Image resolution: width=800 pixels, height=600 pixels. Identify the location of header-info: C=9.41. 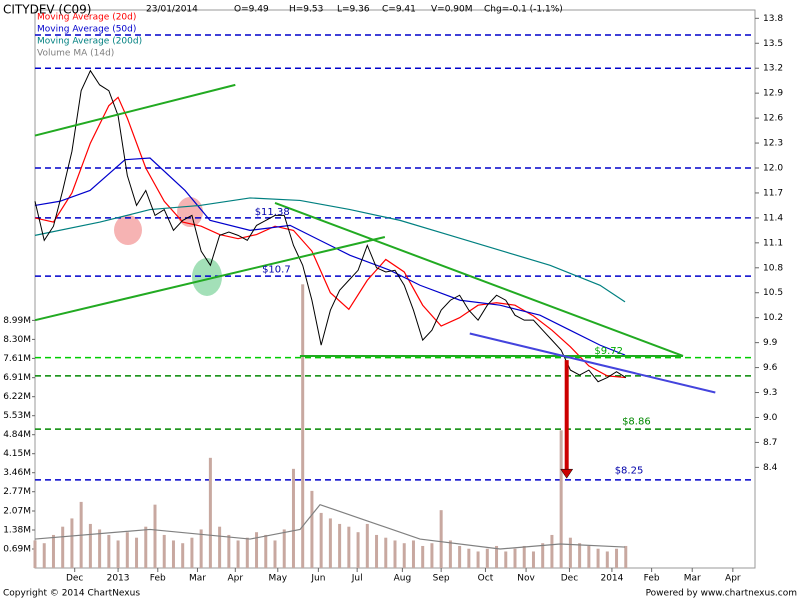
(399, 10).